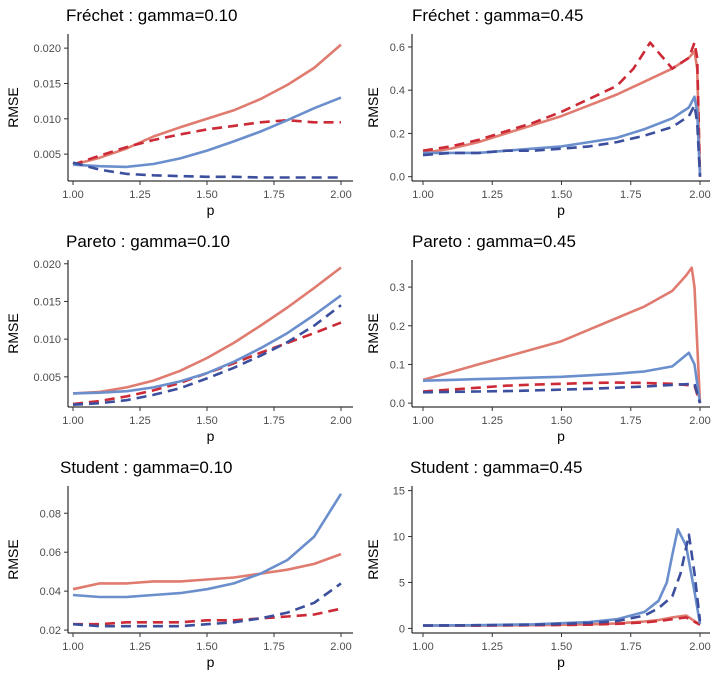 The width and height of the screenshot is (711, 674). I want to click on y-tick-label: 0.06, so click(50, 553).